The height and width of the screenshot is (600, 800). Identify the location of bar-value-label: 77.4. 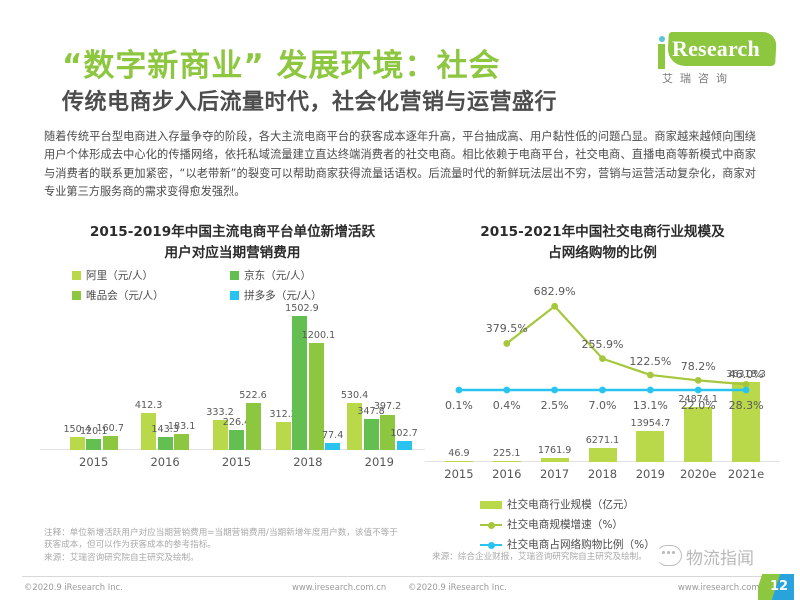
(332, 436).